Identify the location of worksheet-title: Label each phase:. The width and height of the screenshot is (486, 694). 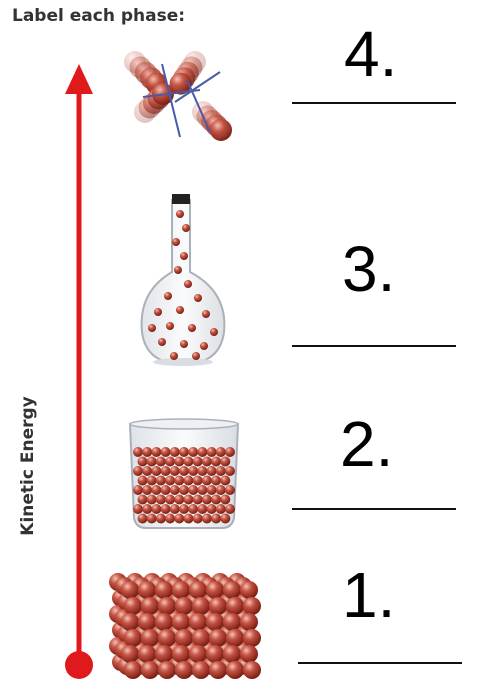
(99, 16).